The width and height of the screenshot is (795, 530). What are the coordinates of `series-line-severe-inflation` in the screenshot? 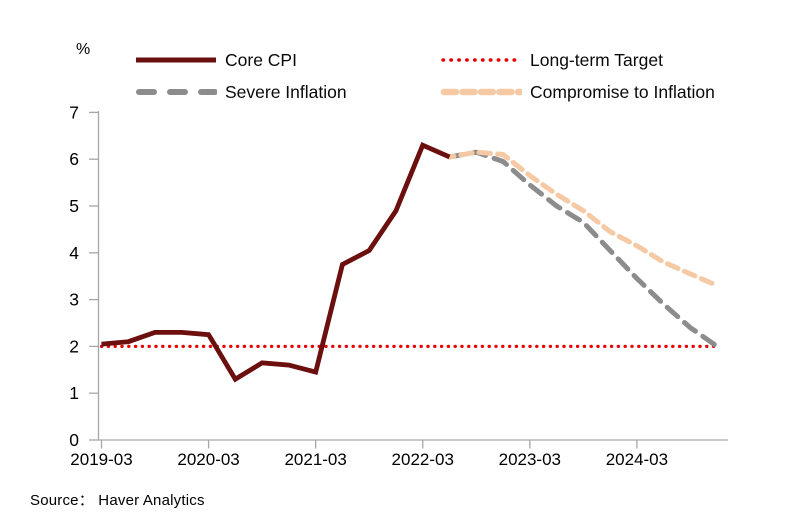 It's located at (583, 249).